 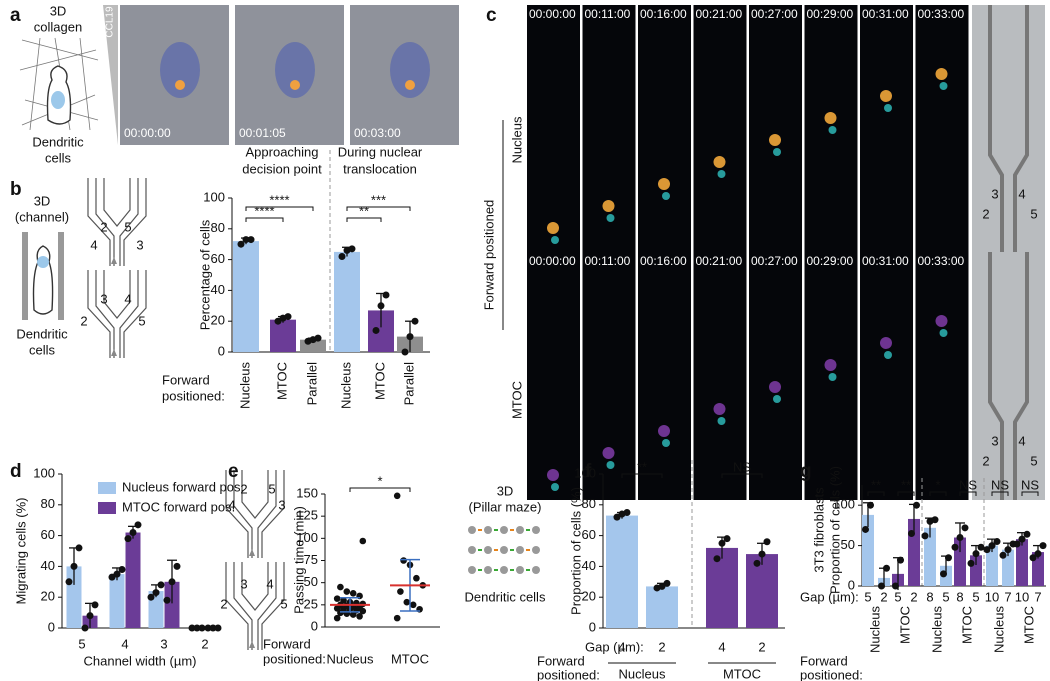 I want to click on panel-letter: d, so click(x=16, y=471).